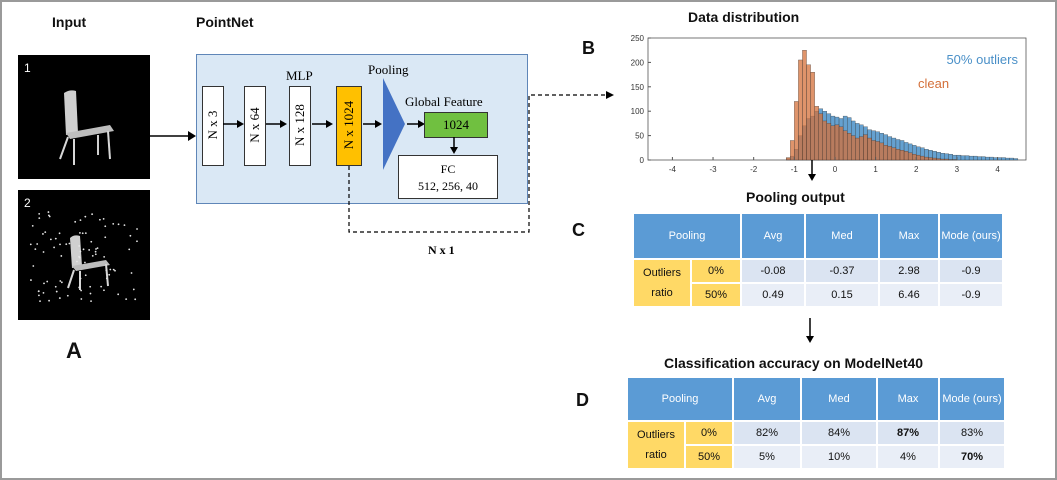 The width and height of the screenshot is (1057, 480). I want to click on pointnet-title: PointNet, so click(225, 22).